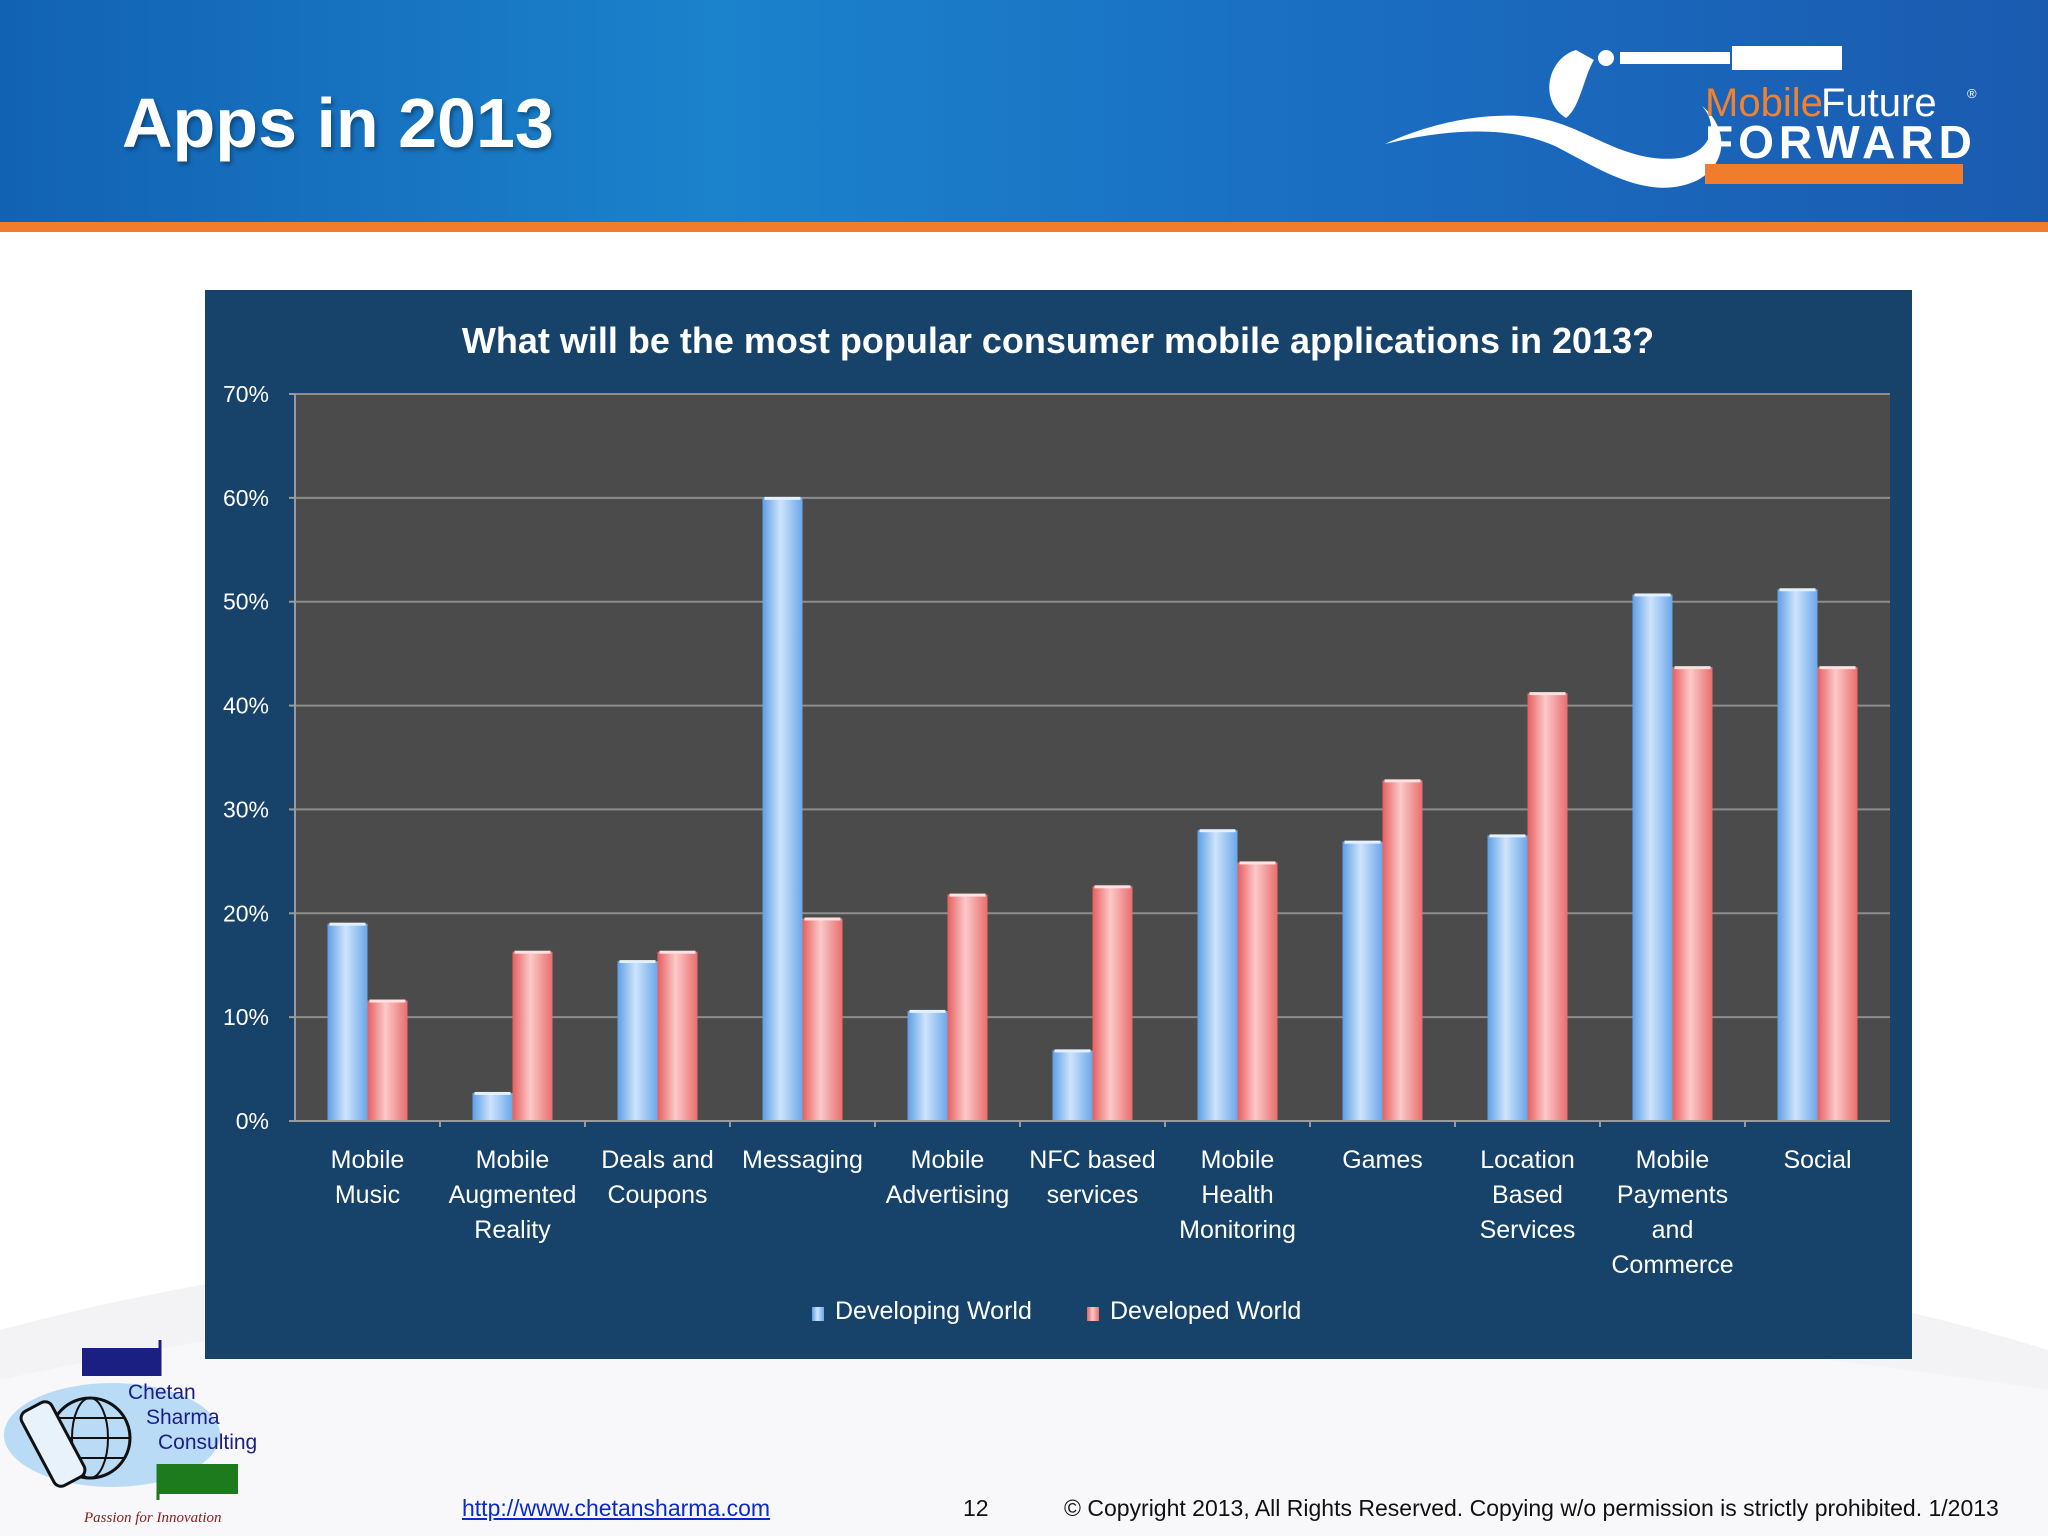 This screenshot has width=2048, height=1536. What do you see at coordinates (246, 913) in the screenshot?
I see `y-tick-label-20: 20%` at bounding box center [246, 913].